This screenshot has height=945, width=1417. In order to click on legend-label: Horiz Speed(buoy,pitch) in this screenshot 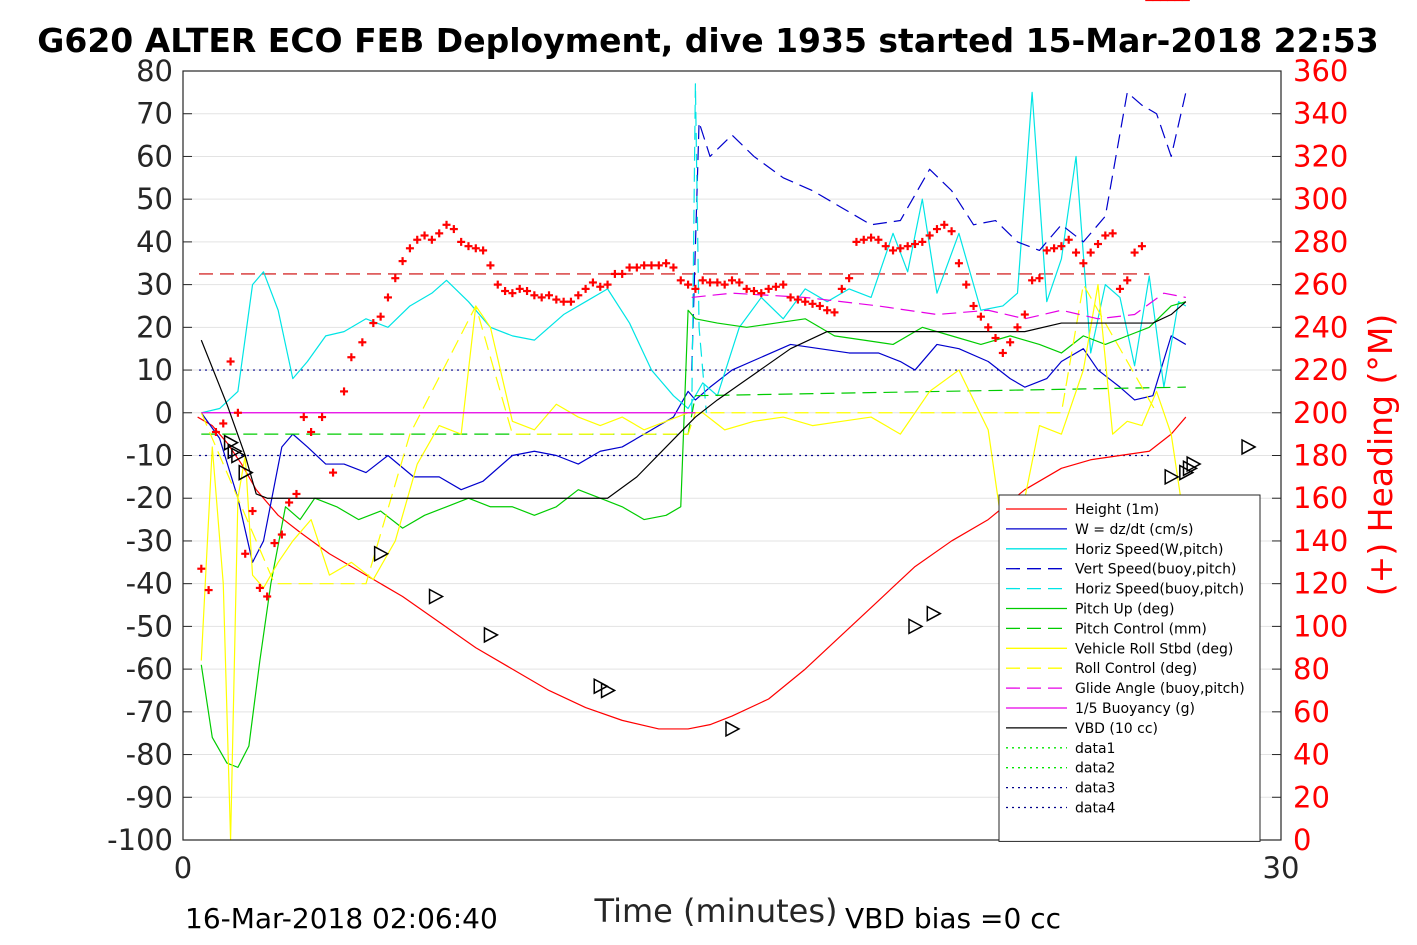, I will do `click(1159, 590)`.